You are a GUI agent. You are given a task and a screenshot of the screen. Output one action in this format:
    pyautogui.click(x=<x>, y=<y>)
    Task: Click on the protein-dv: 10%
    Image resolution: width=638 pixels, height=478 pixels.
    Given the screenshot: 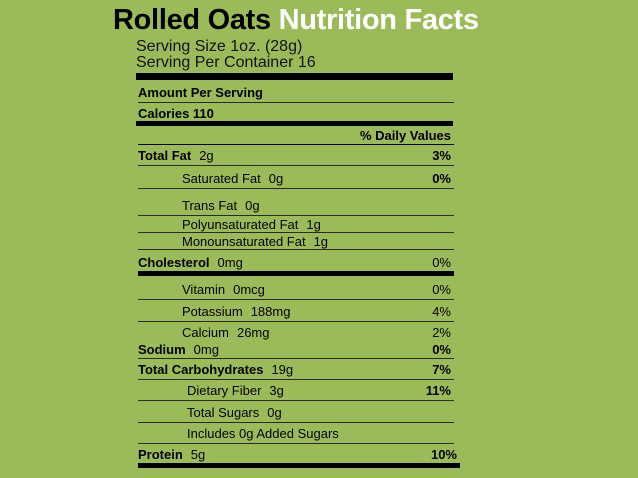 What is the action you would take?
    pyautogui.click(x=443, y=454)
    